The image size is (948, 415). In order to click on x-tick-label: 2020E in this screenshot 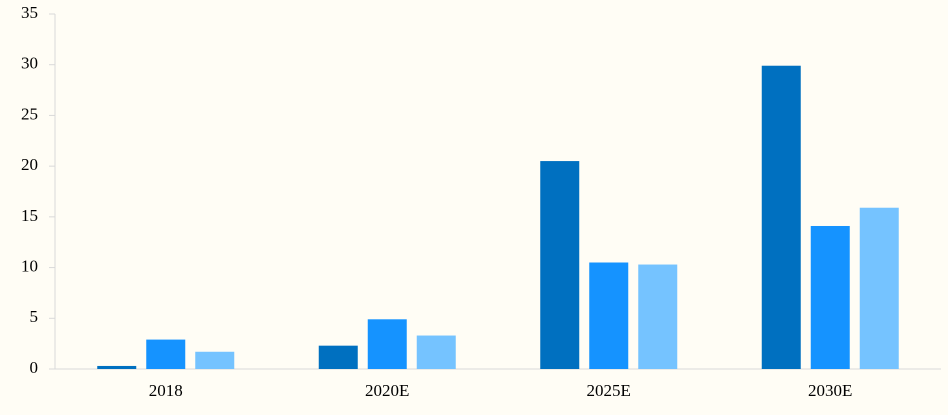, I will do `click(387, 390)`.